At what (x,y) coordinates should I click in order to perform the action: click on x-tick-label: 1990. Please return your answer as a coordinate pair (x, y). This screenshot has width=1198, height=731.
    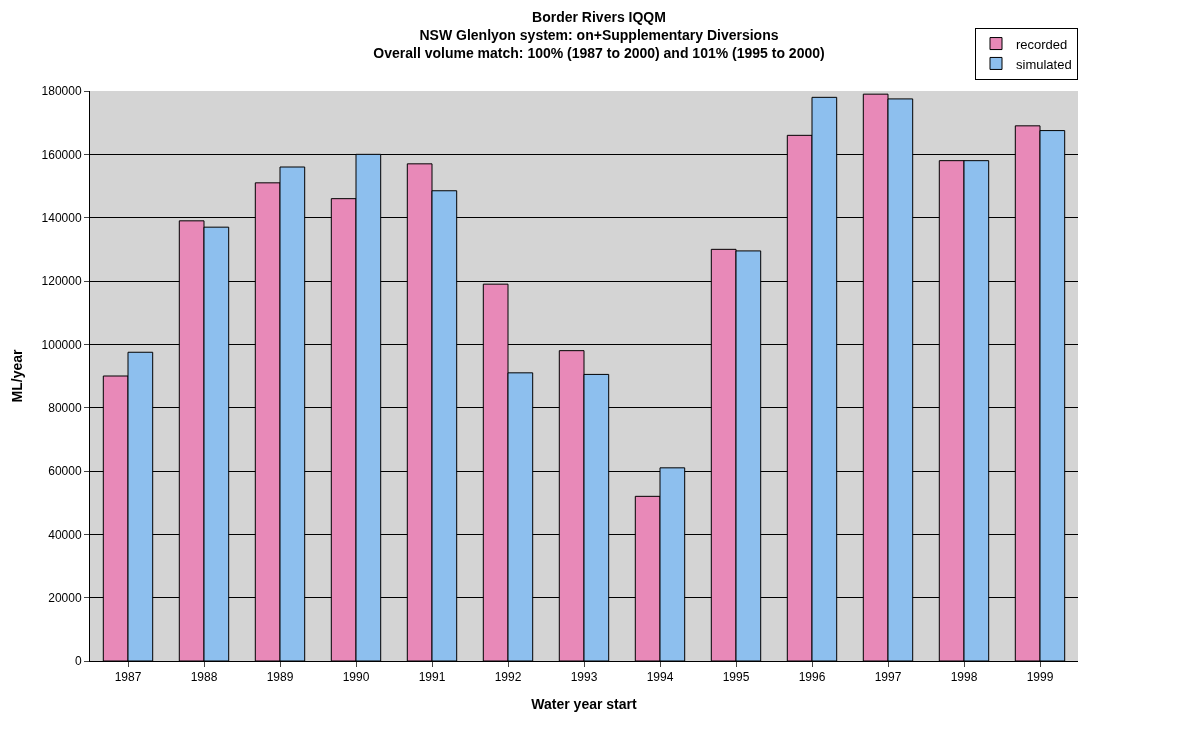
    Looking at the image, I should click on (356, 677).